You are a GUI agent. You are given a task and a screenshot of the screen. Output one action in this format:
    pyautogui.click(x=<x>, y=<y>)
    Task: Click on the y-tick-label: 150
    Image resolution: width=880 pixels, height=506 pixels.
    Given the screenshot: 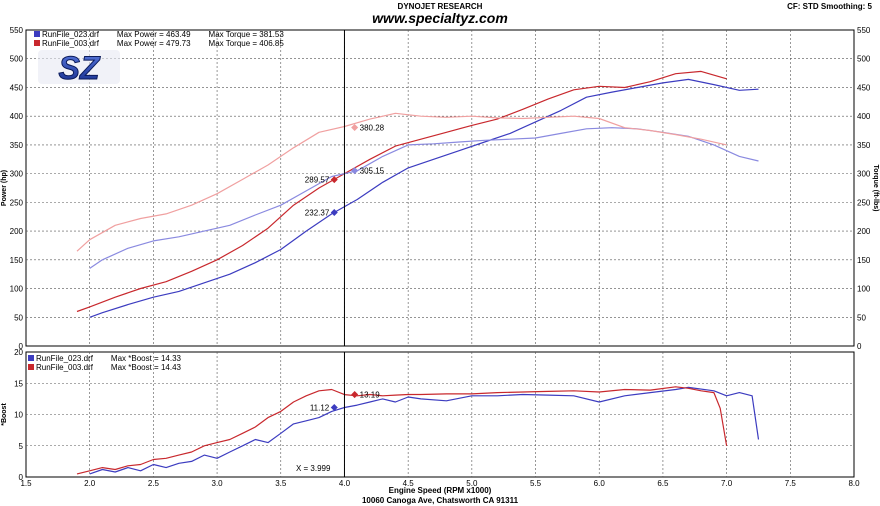 What is the action you would take?
    pyautogui.click(x=17, y=260)
    